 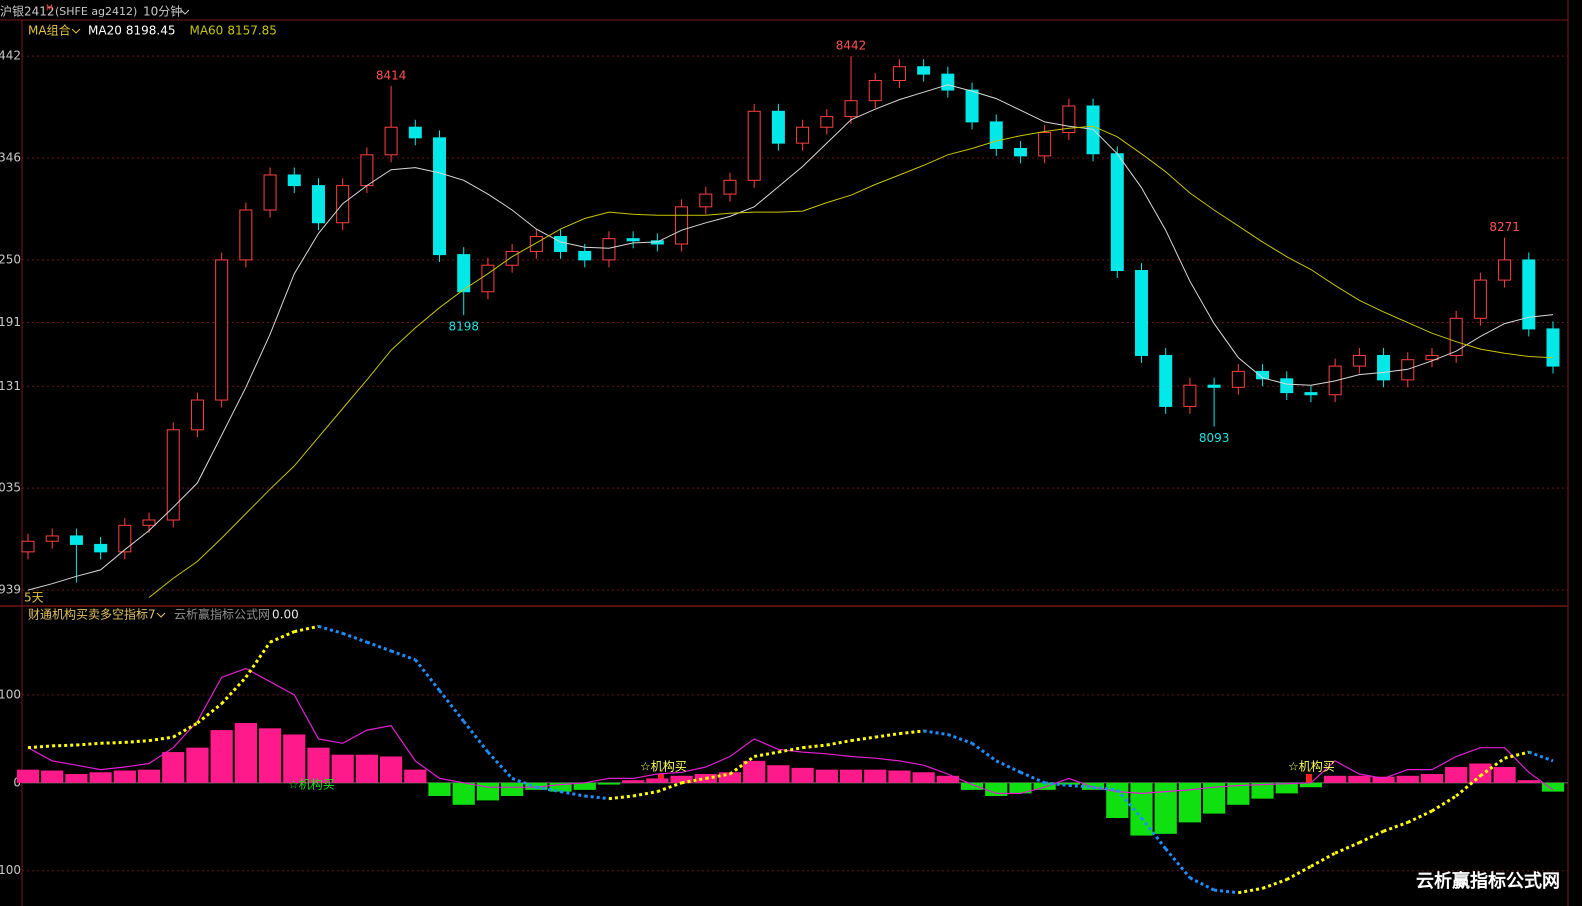 What do you see at coordinates (34, 598) in the screenshot?
I see `period-label: 5天` at bounding box center [34, 598].